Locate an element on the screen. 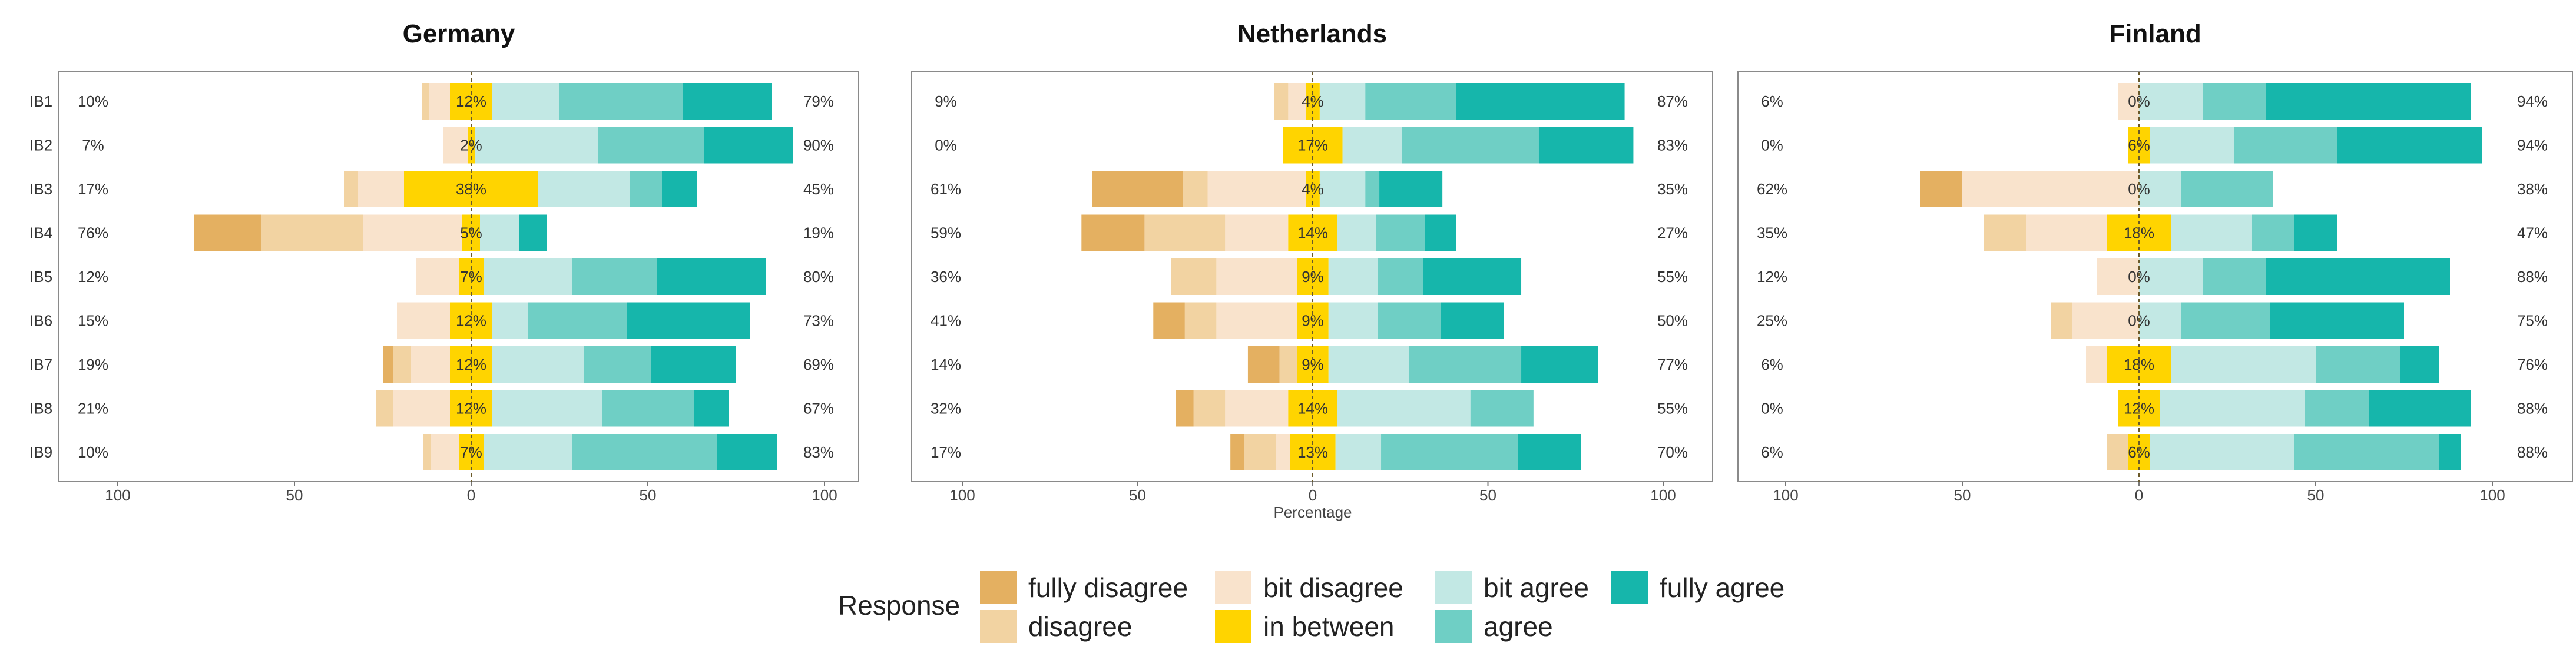 This screenshot has width=2576, height=663. disagree-percent-label: 32% is located at coordinates (946, 408).